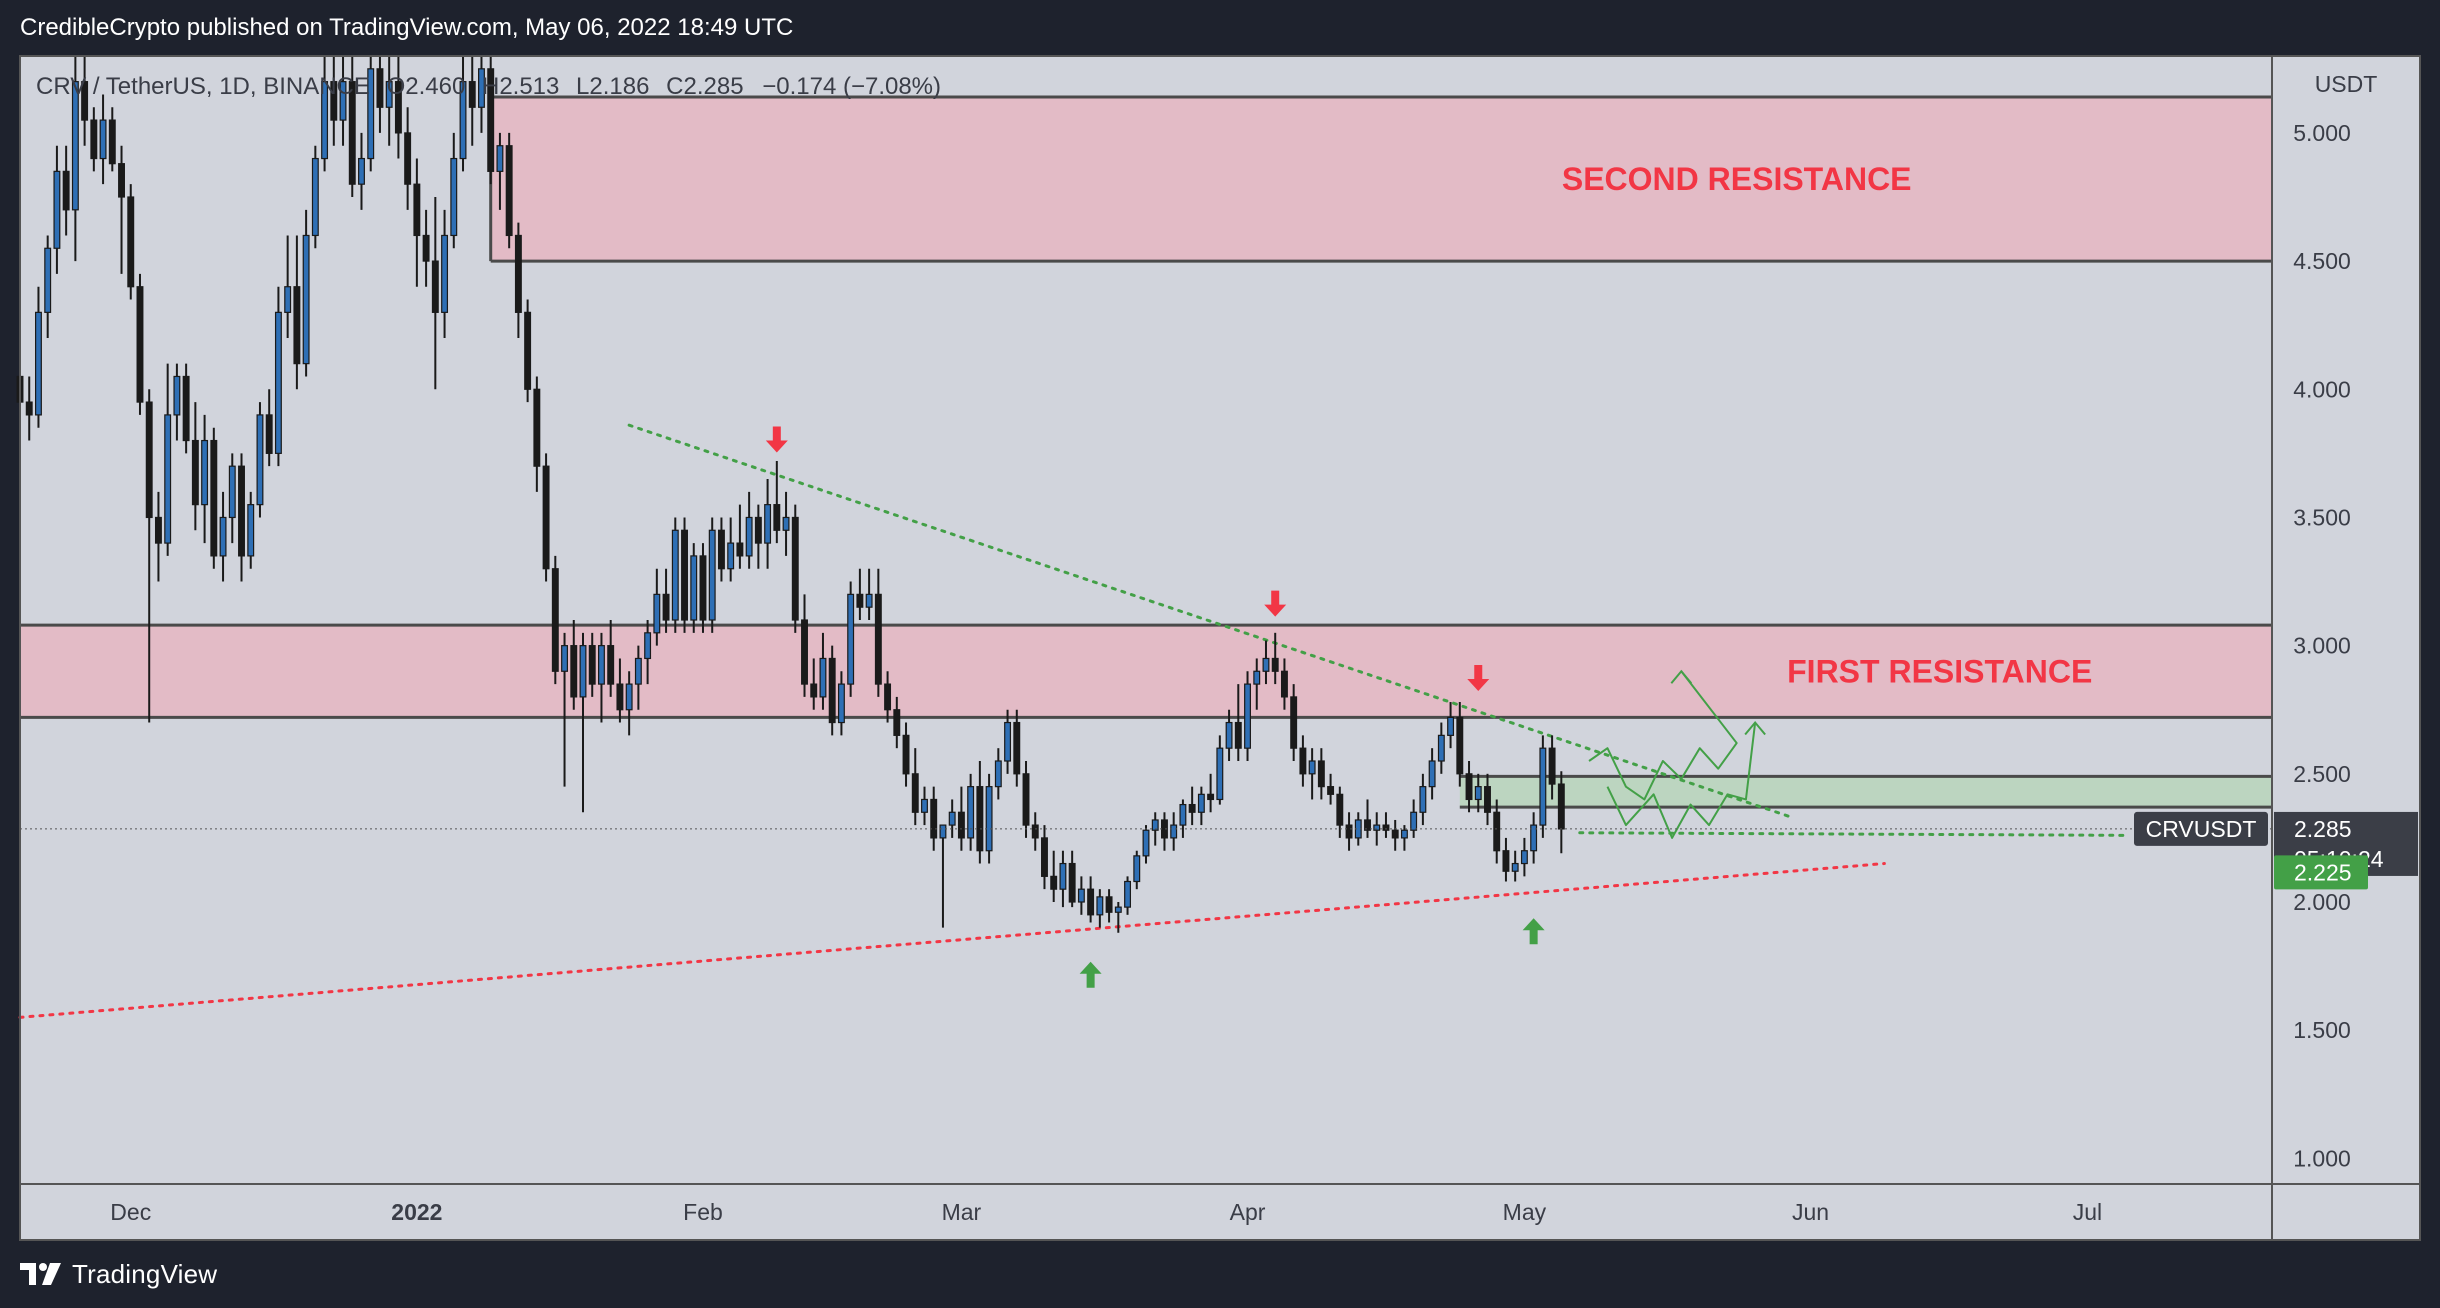 Image resolution: width=2440 pixels, height=1308 pixels. I want to click on change-value: −0.174 (−7.08%), so click(851, 86).